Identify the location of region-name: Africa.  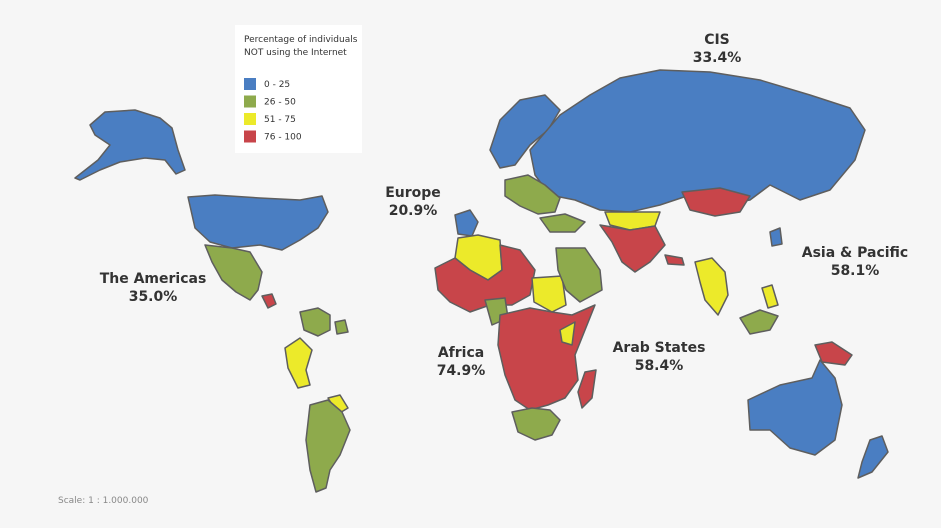
(461, 353).